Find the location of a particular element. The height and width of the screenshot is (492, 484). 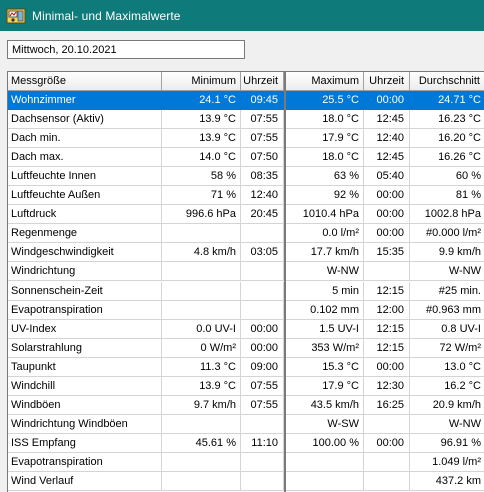

cell-maximum: 25.5 °C is located at coordinates (325, 100).